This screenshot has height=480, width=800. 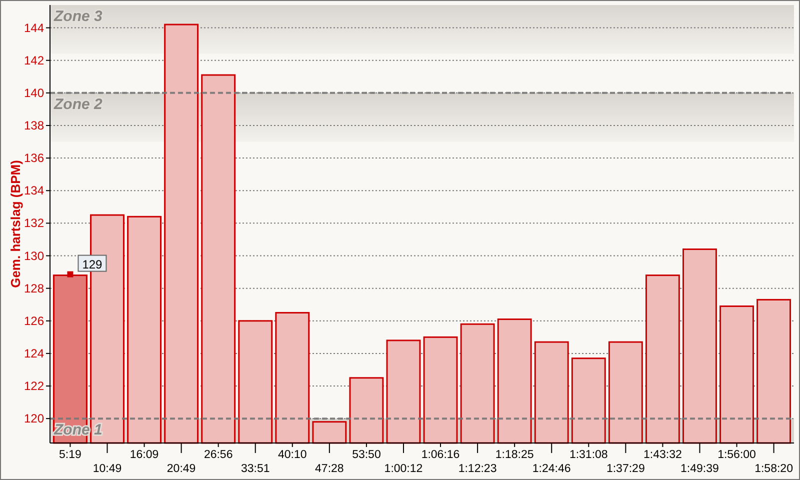 I want to click on y-tick-label: 126, so click(x=34, y=321).